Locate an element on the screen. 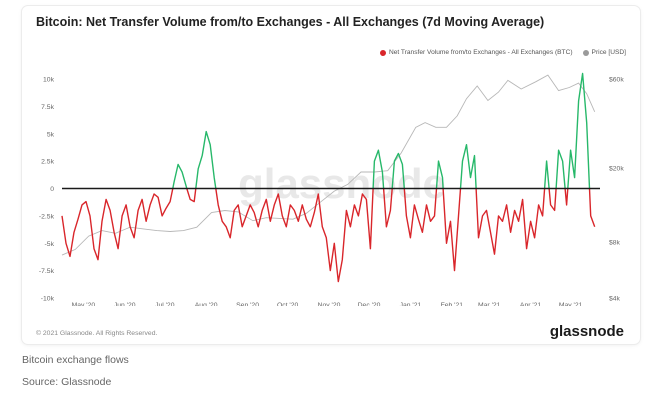 Image resolution: width=649 pixels, height=402 pixels. x-tick-label: Aug '20 is located at coordinates (206, 304).